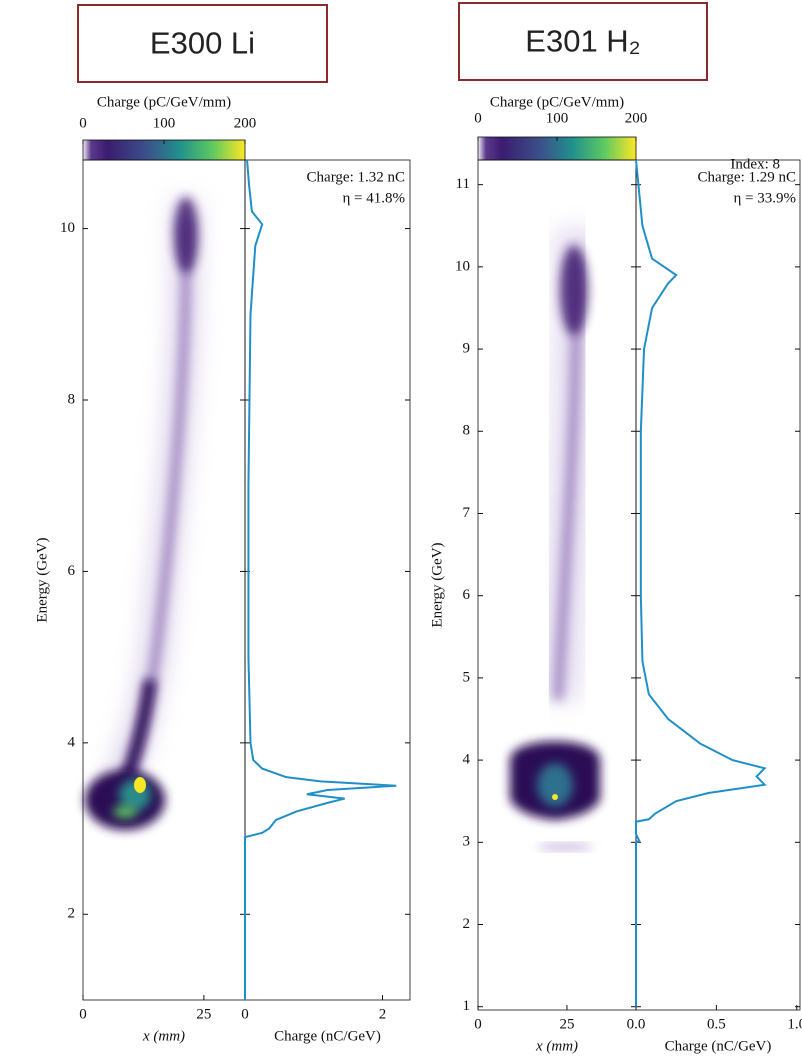  Describe the element at coordinates (764, 198) in the screenshot. I see `annotation: η = 33.9%` at that location.